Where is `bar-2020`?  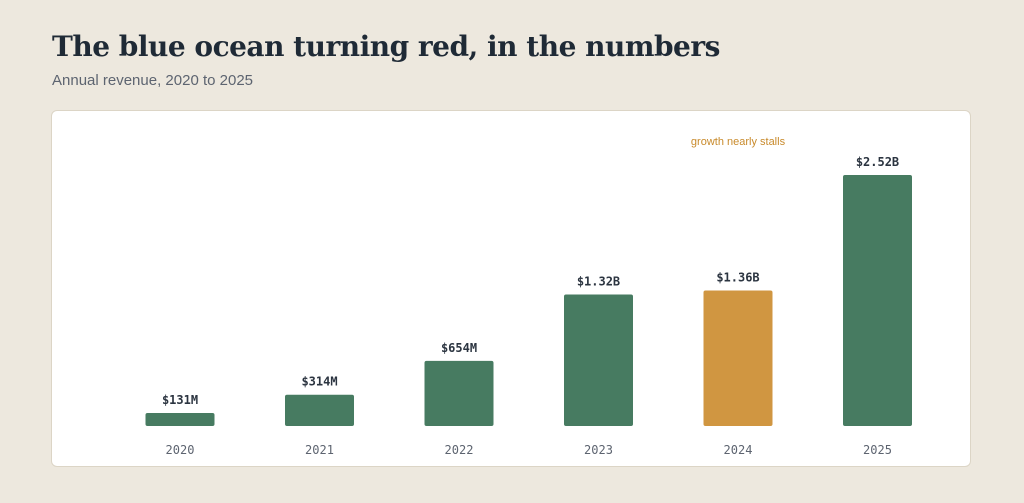 bar-2020 is located at coordinates (180, 419).